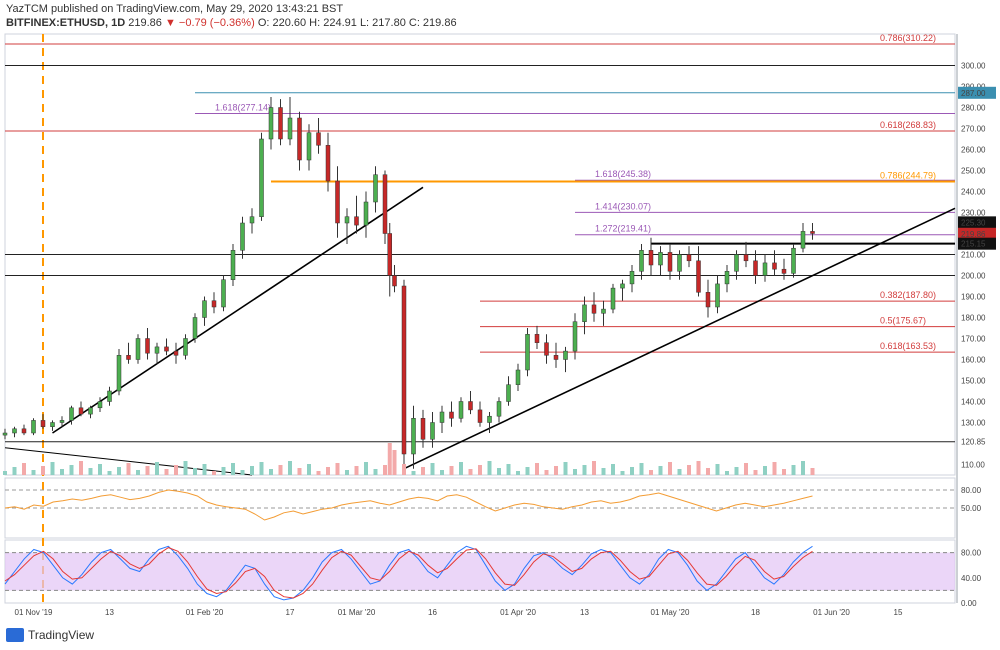  I want to click on time-tick-label: 16, so click(432, 612).